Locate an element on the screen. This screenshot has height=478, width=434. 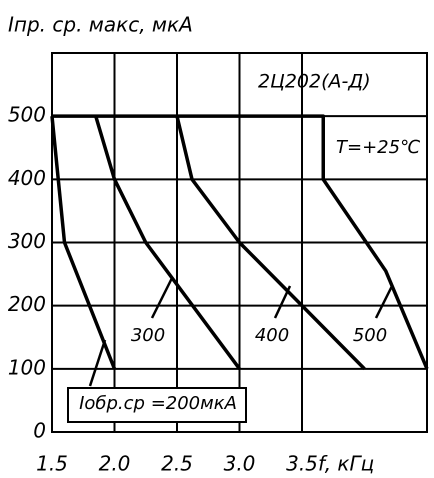
series-label: 300 is located at coordinates (148, 335).